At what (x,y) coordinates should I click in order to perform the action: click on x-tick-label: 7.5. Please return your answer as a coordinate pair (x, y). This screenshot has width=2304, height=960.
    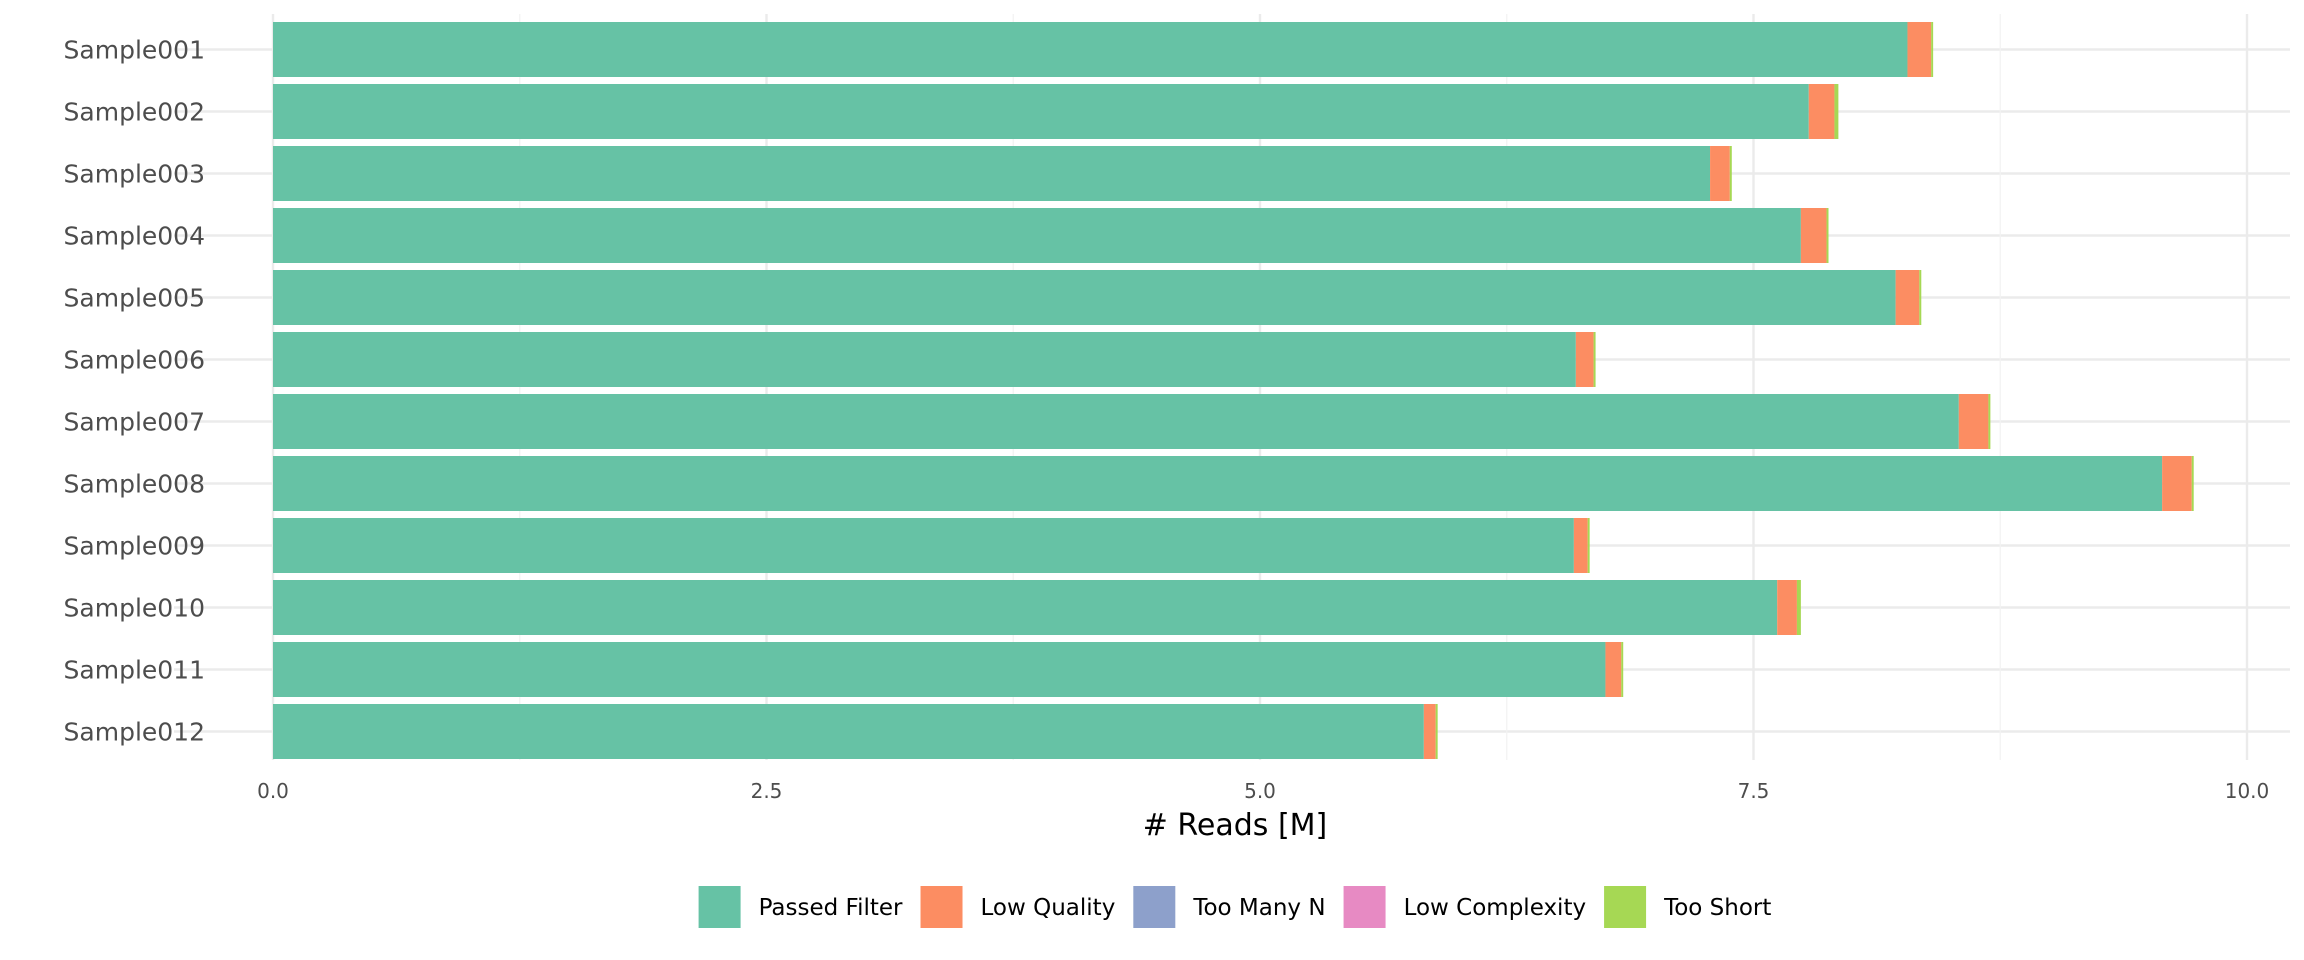
    Looking at the image, I should click on (1754, 791).